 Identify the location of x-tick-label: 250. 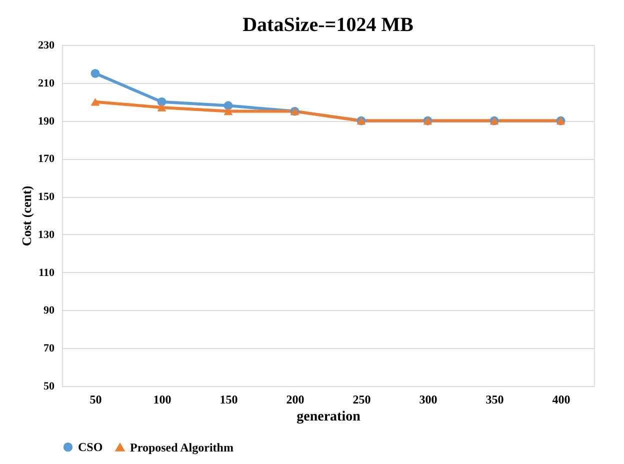
(361, 399).